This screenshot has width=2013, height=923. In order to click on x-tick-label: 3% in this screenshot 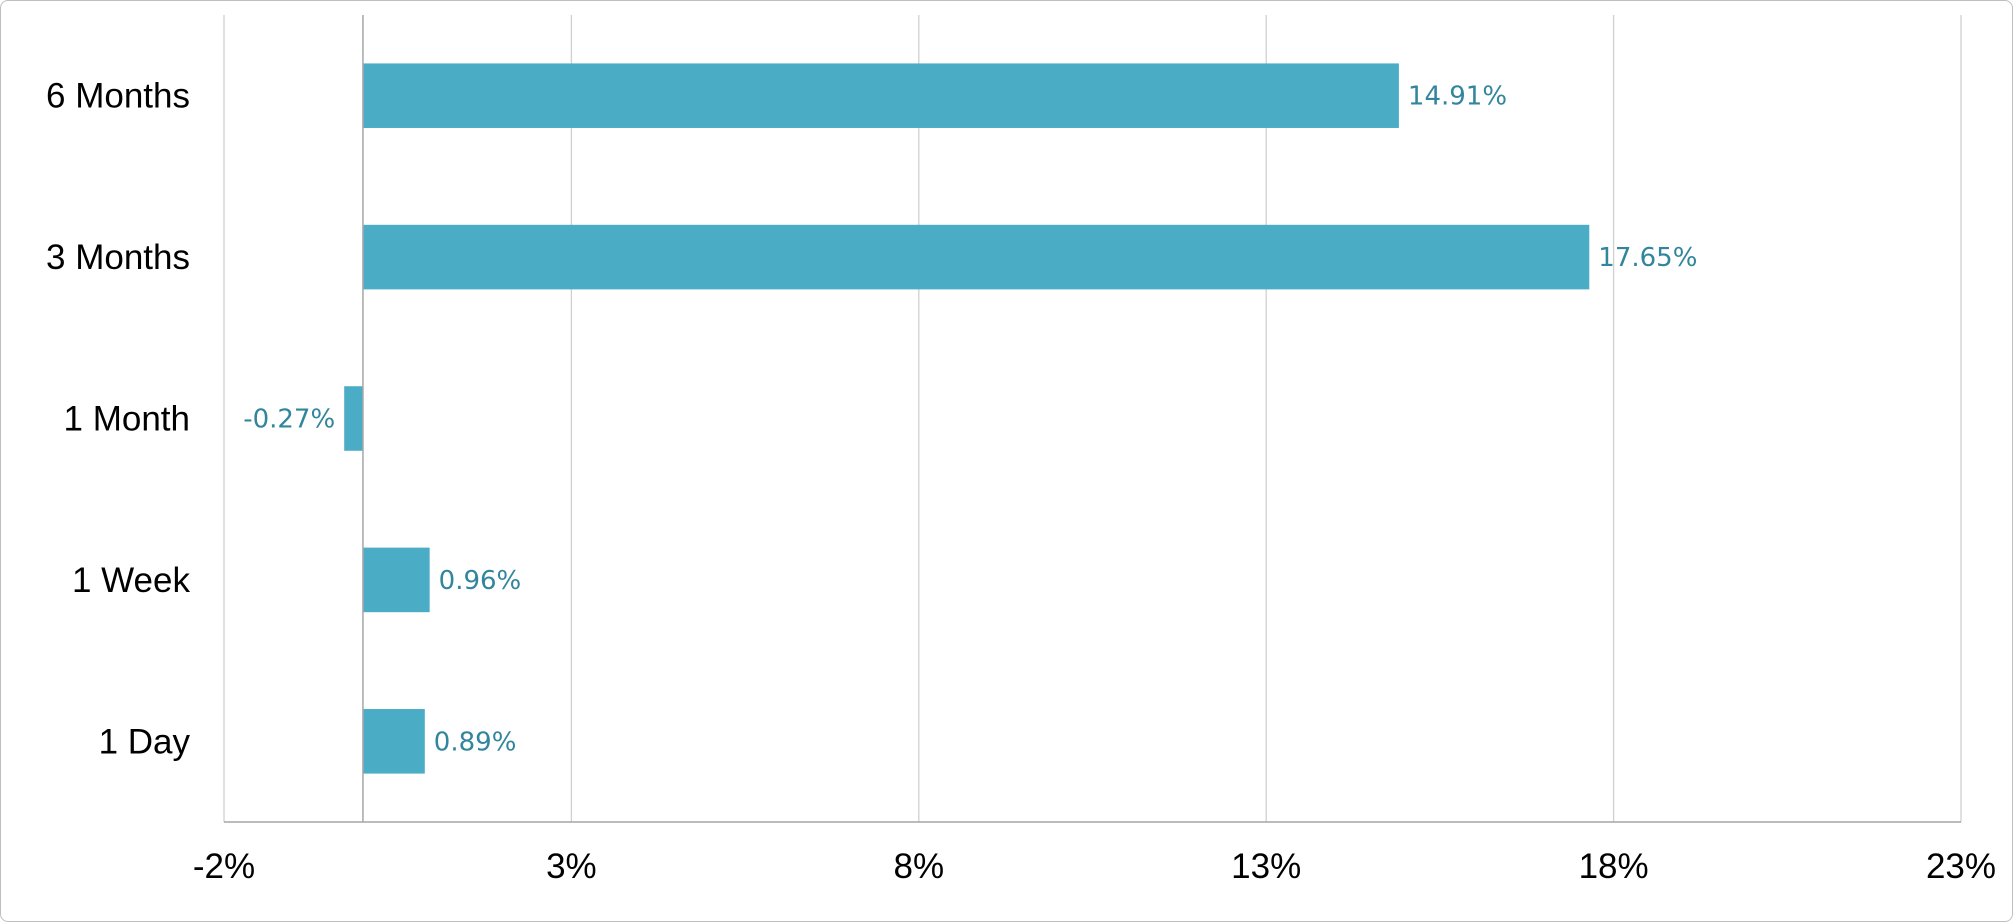, I will do `click(571, 866)`.